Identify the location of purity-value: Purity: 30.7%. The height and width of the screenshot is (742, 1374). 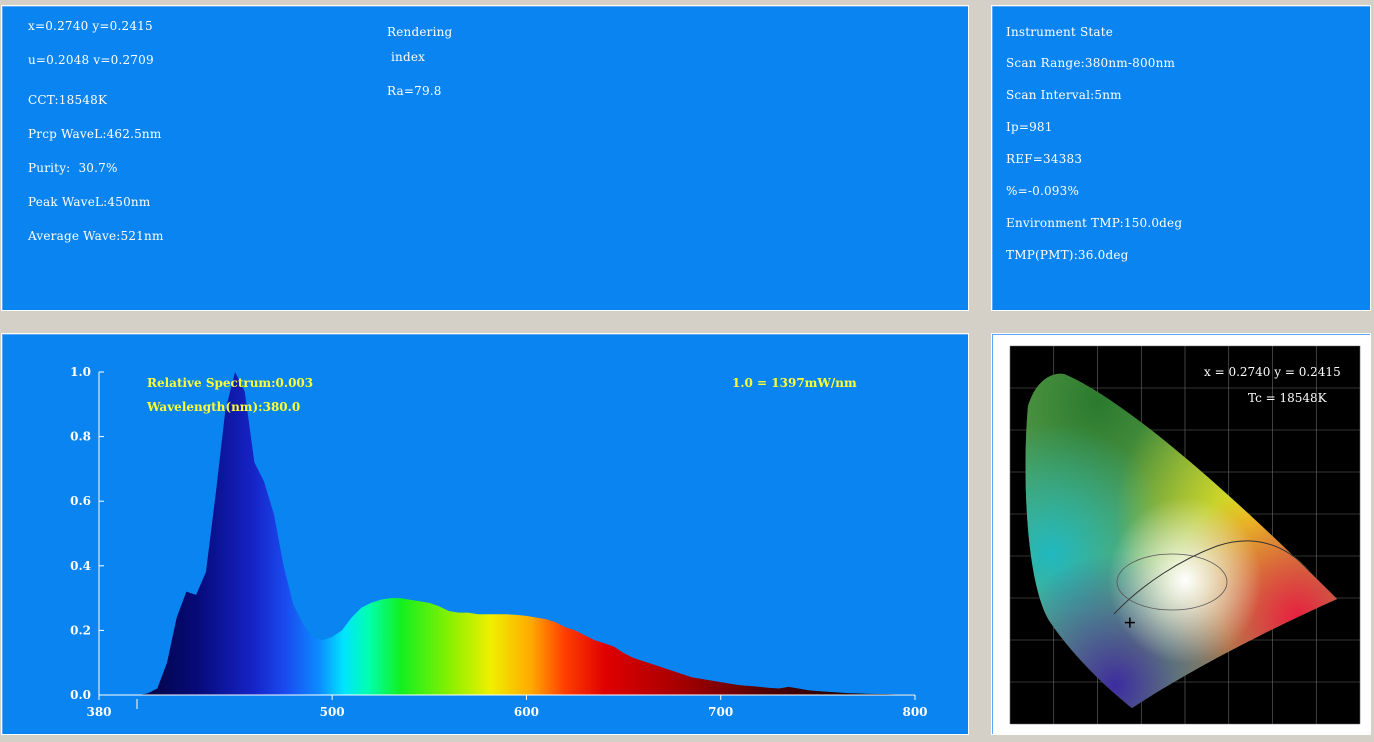
(73, 168).